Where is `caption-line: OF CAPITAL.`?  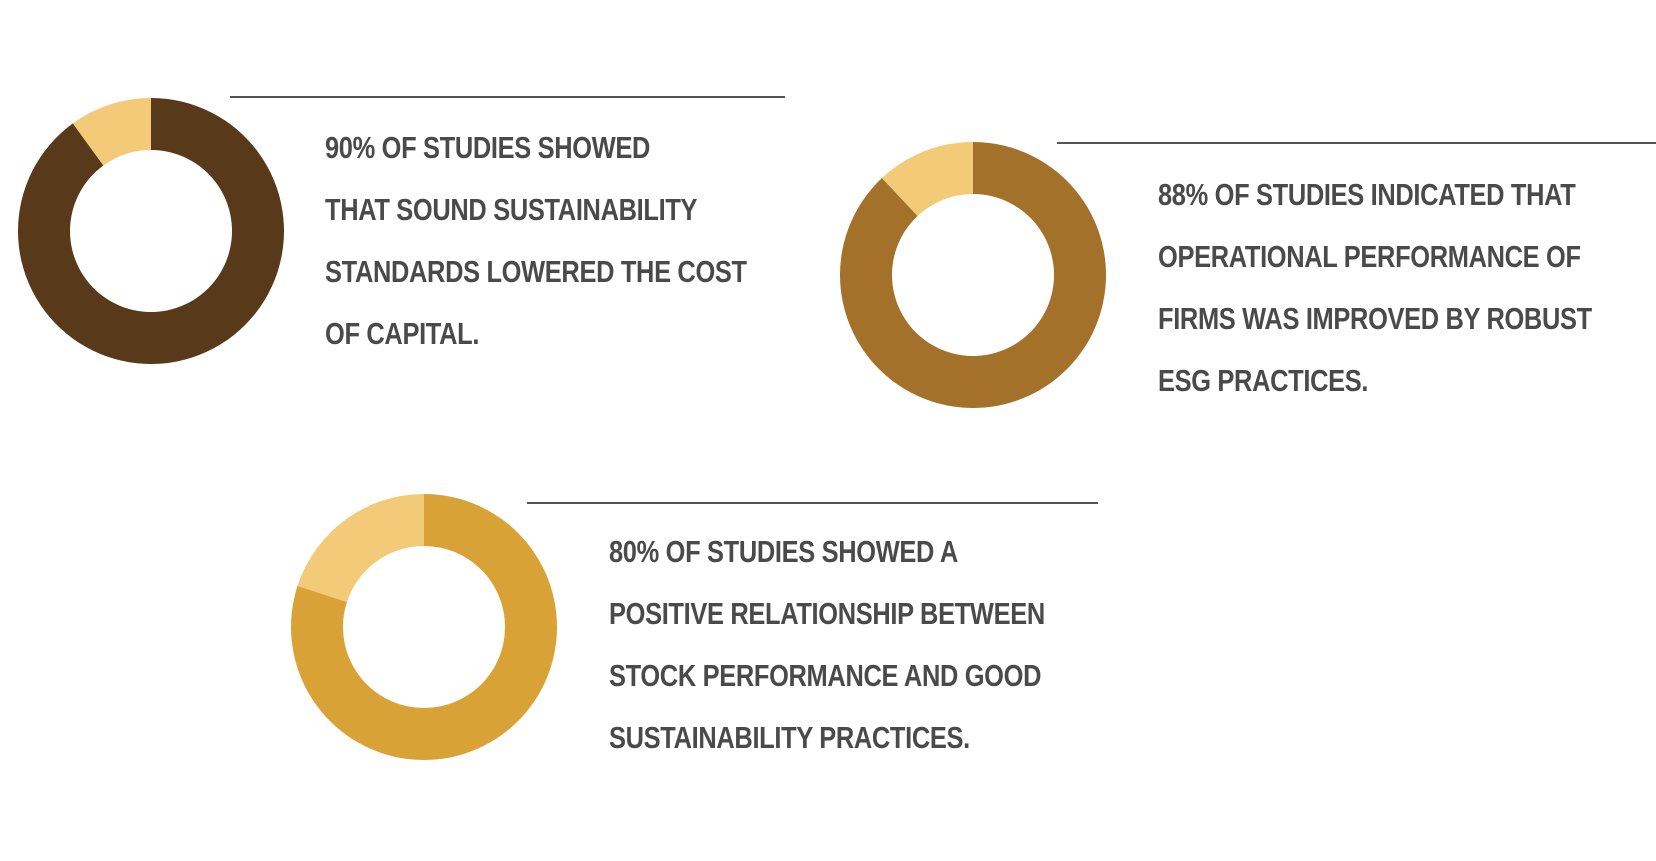
caption-line: OF CAPITAL. is located at coordinates (402, 333).